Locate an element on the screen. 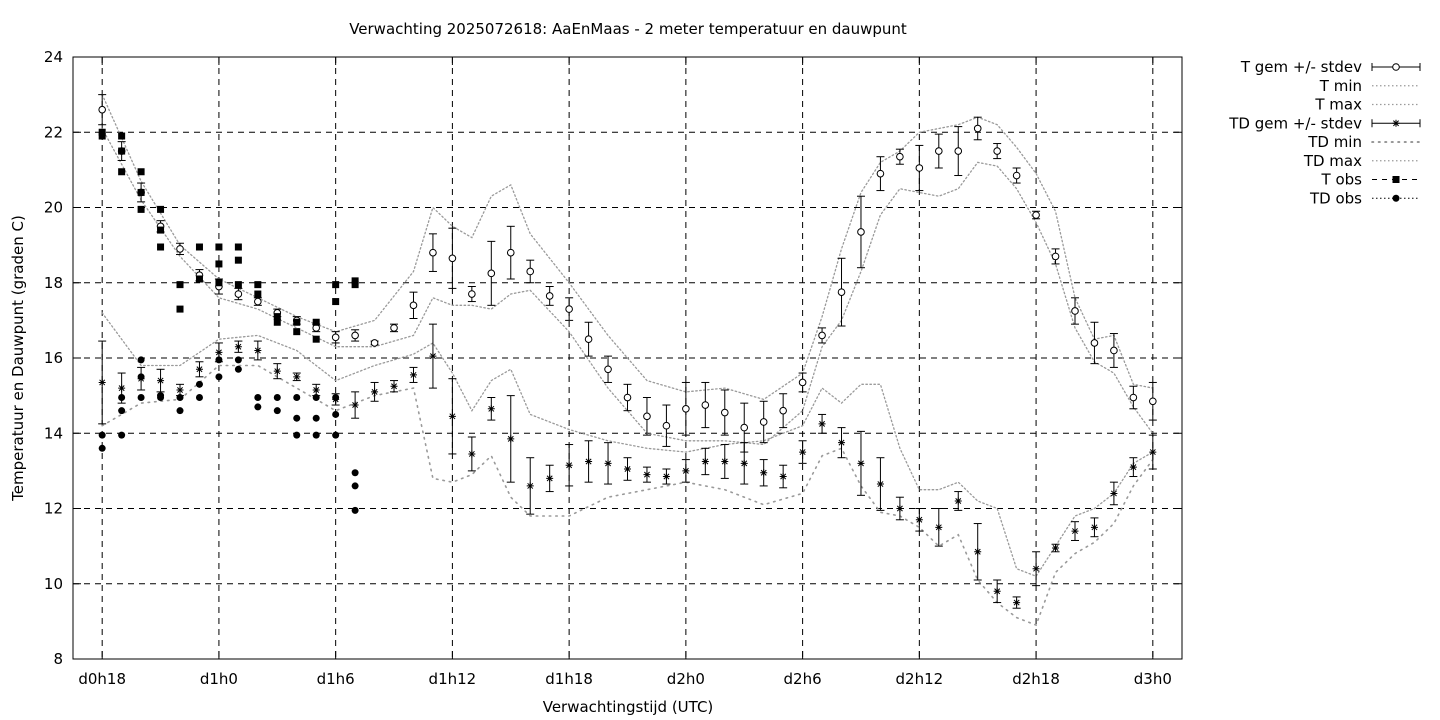  legend-entry: TD max is located at coordinates (1361, 161).